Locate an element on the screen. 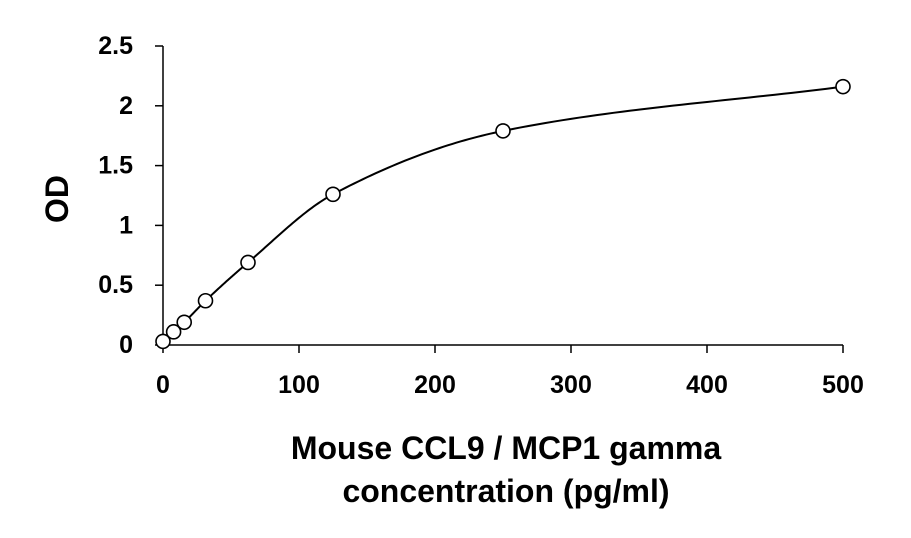  y-tick-label: 2 is located at coordinates (126, 106).